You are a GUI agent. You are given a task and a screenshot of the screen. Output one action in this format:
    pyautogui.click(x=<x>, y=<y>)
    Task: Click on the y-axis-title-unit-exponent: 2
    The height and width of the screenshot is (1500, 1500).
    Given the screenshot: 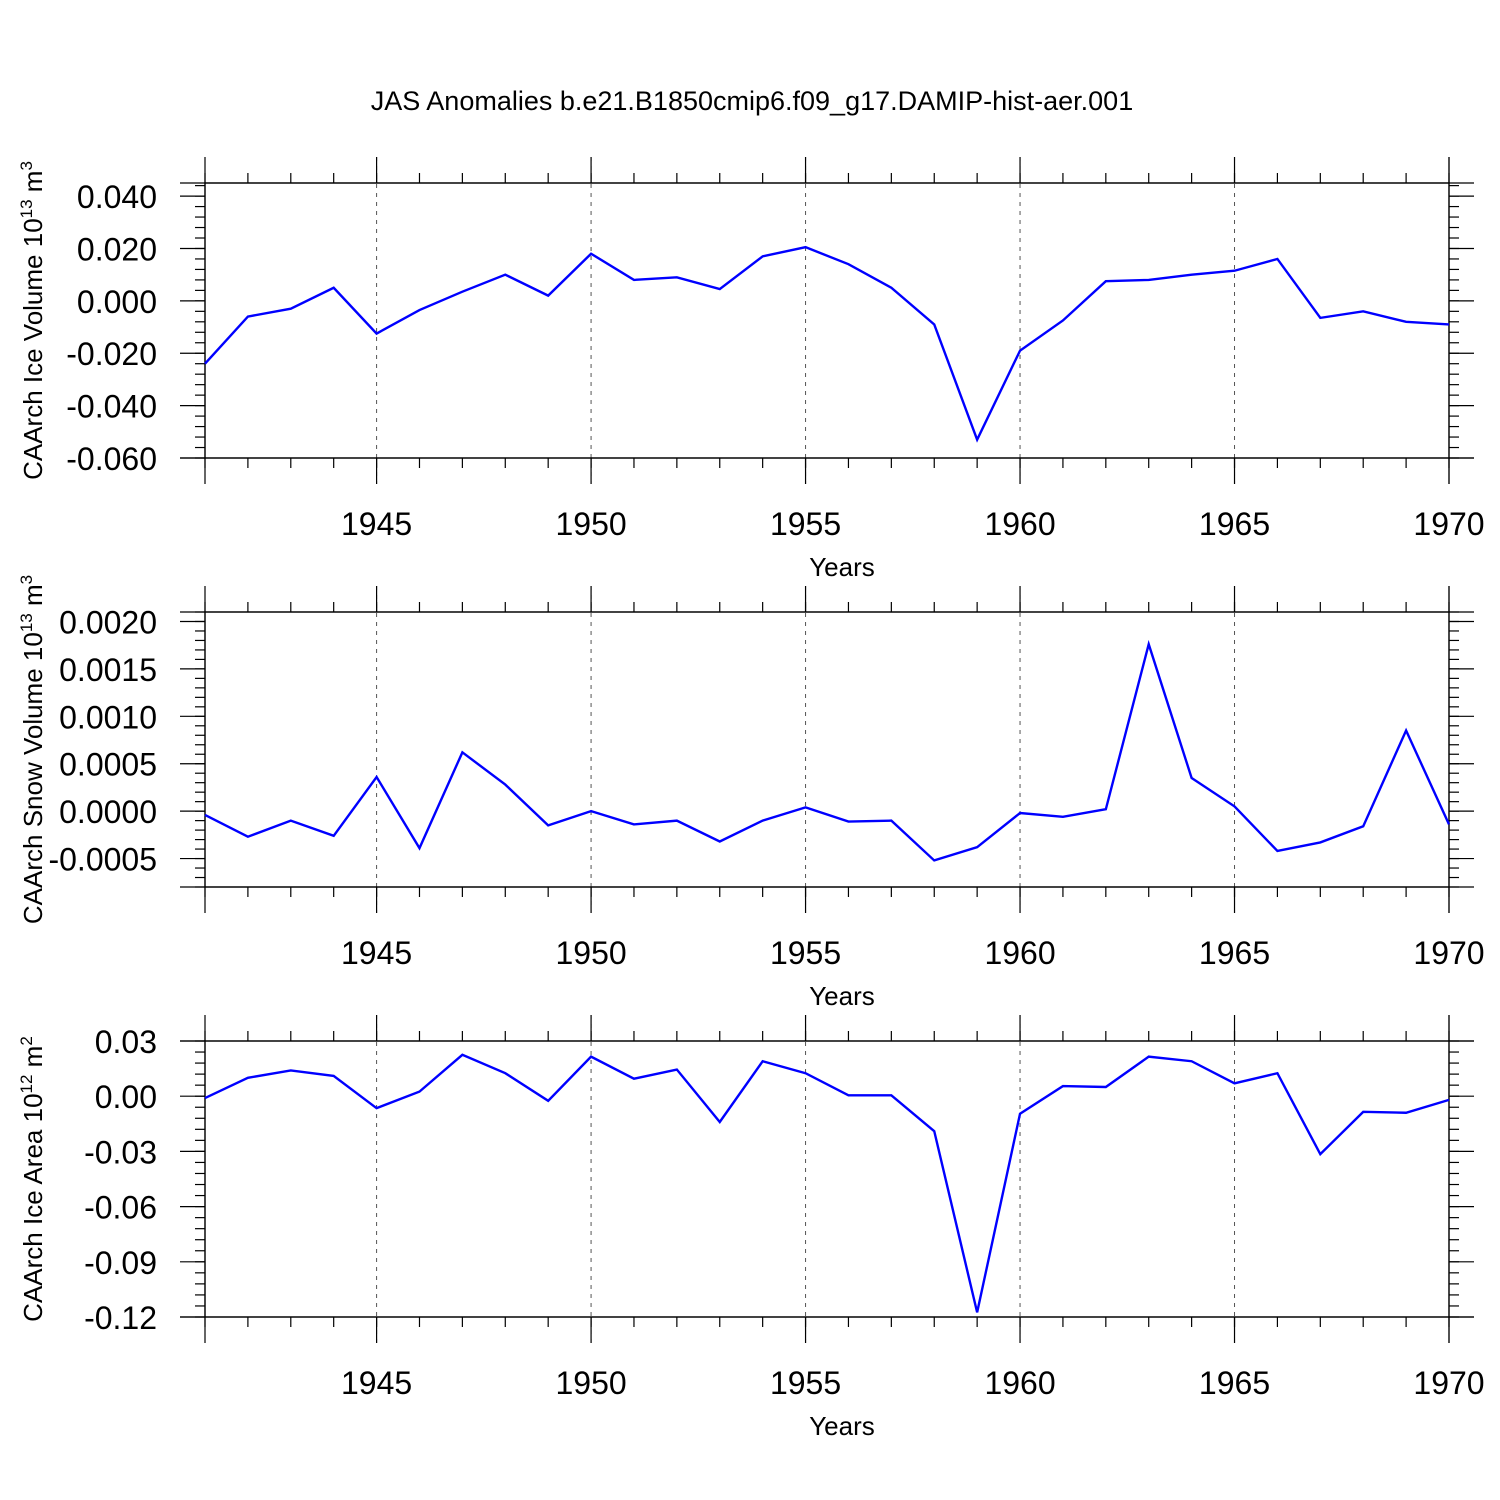 What is the action you would take?
    pyautogui.click(x=26, y=1040)
    